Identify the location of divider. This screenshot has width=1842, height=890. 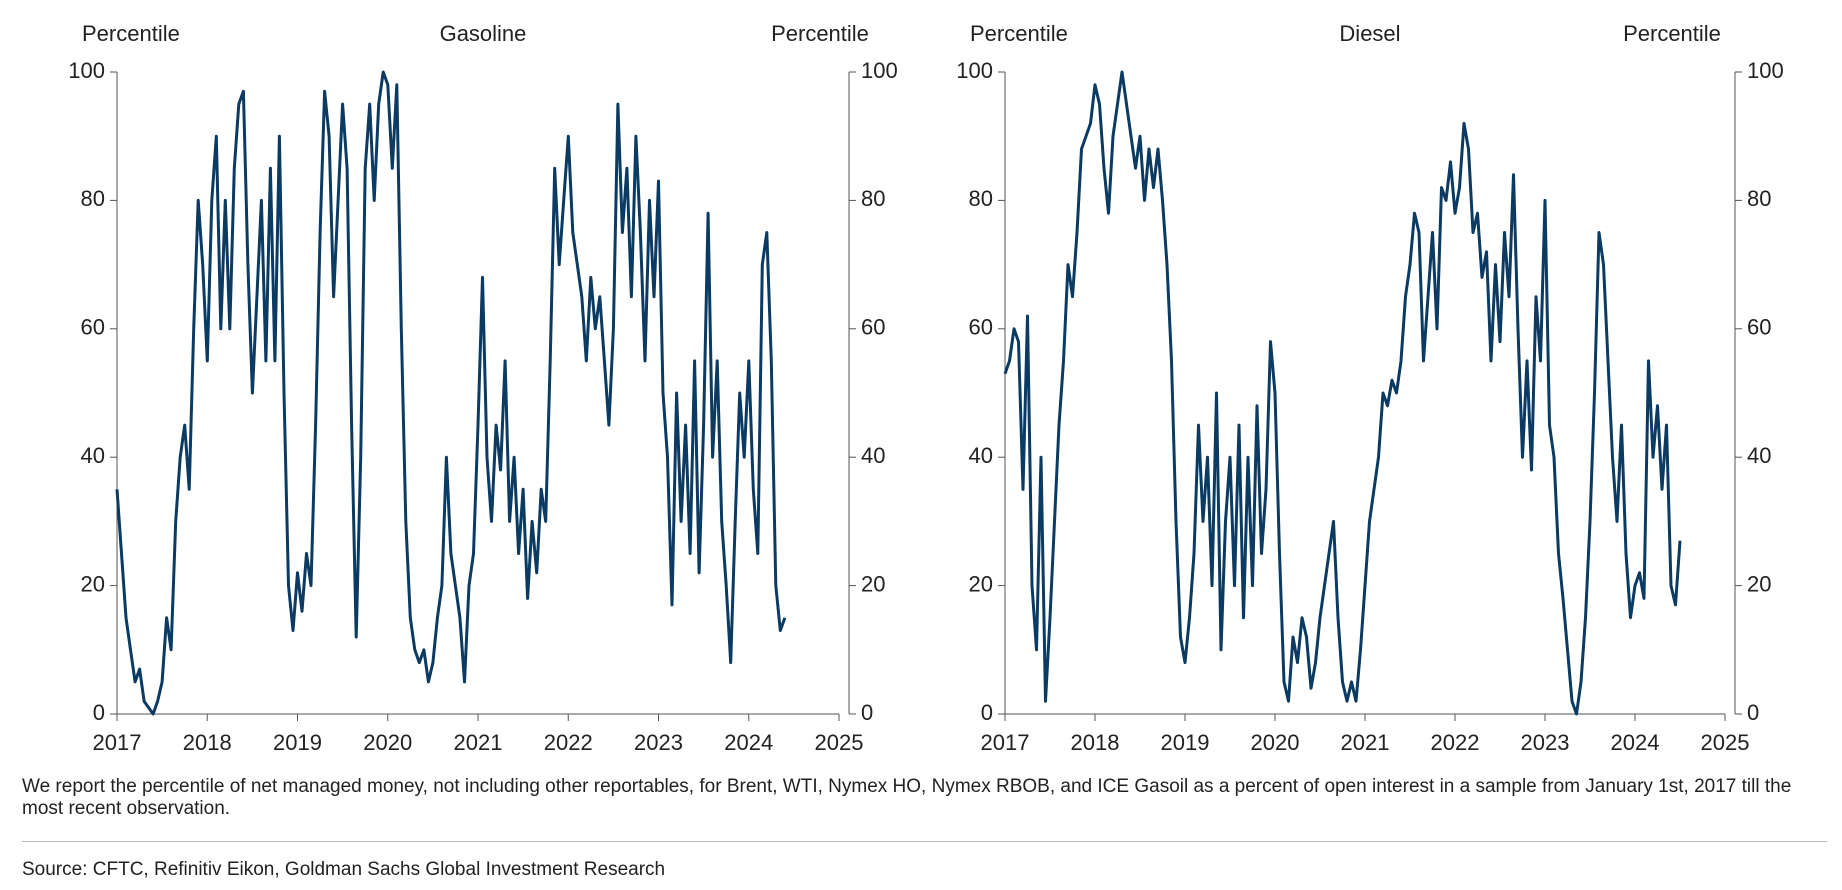
(924, 841).